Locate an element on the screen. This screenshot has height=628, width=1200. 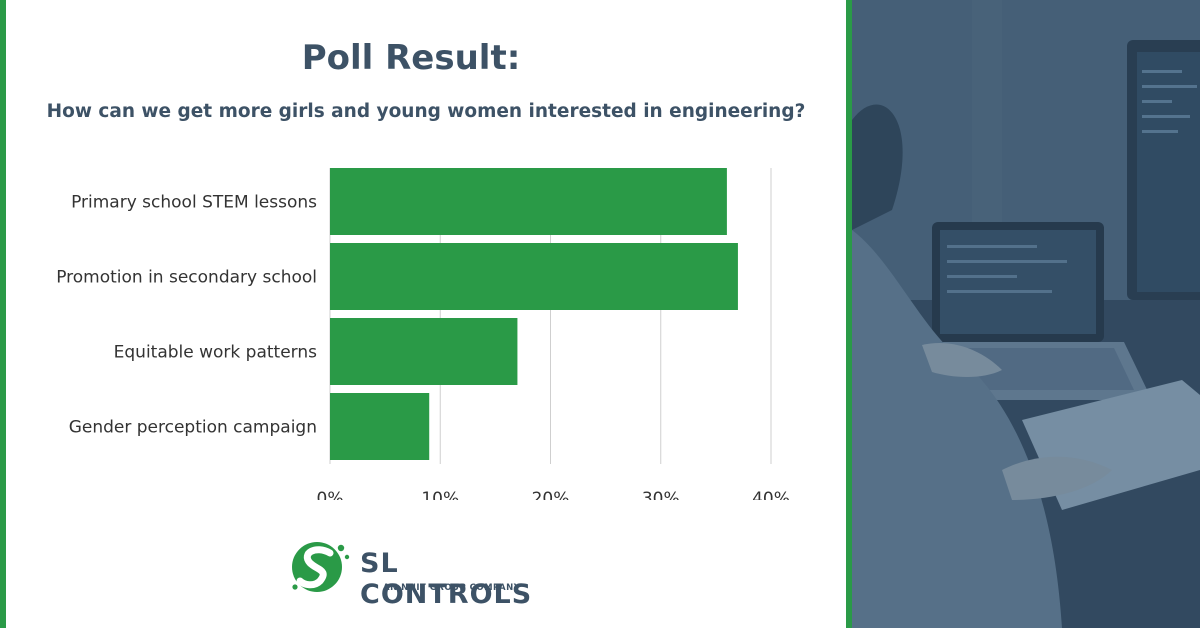
left-accent-bar is located at coordinates (3, 314).